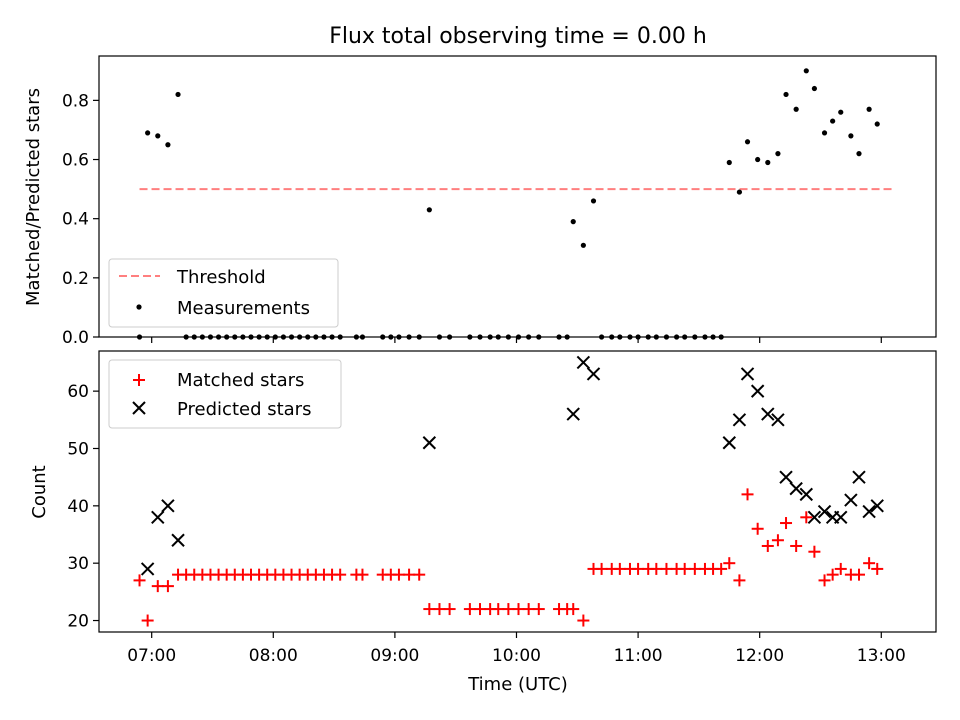 The image size is (960, 720). What do you see at coordinates (273, 656) in the screenshot?
I see `x-tick-label: 08:00` at bounding box center [273, 656].